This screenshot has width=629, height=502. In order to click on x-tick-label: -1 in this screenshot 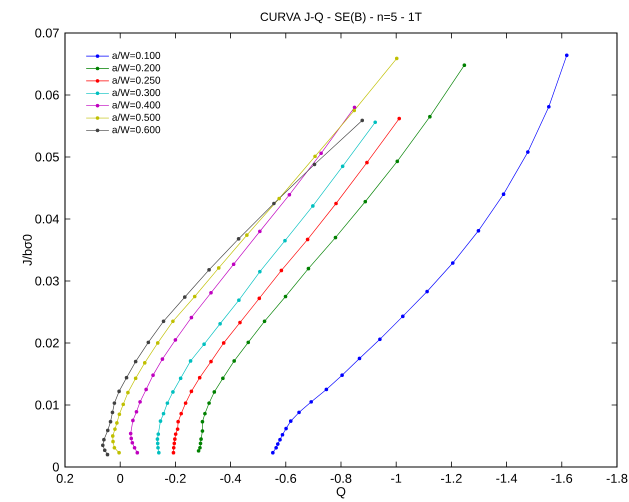, I will do `click(396, 478)`.